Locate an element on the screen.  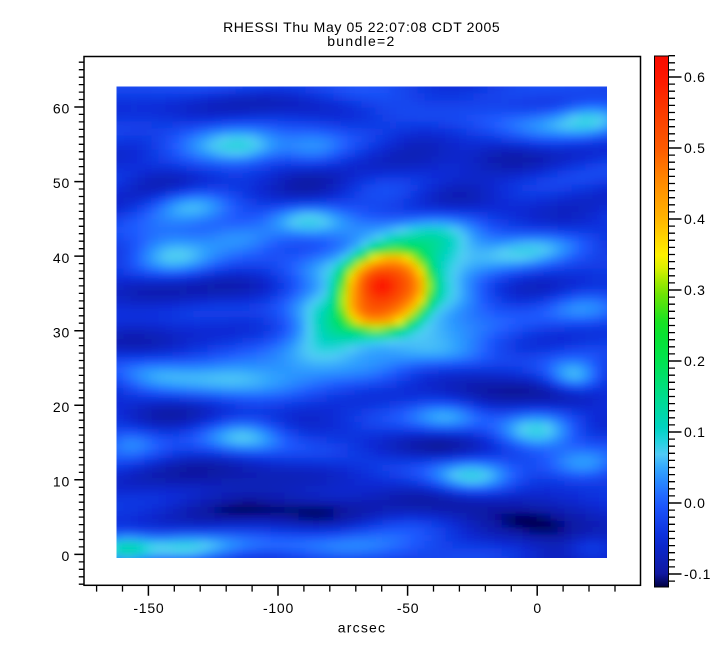
svg-text: bundle=2 is located at coordinates (361, 41).